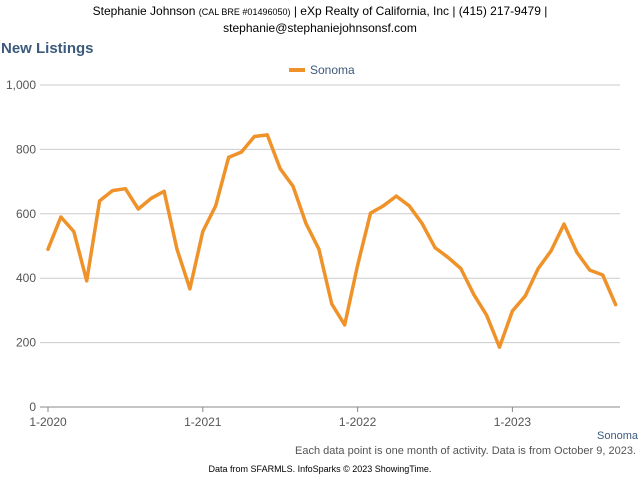 Image resolution: width=640 pixels, height=480 pixels. What do you see at coordinates (26, 343) in the screenshot?
I see `y-tick-label: 200` at bounding box center [26, 343].